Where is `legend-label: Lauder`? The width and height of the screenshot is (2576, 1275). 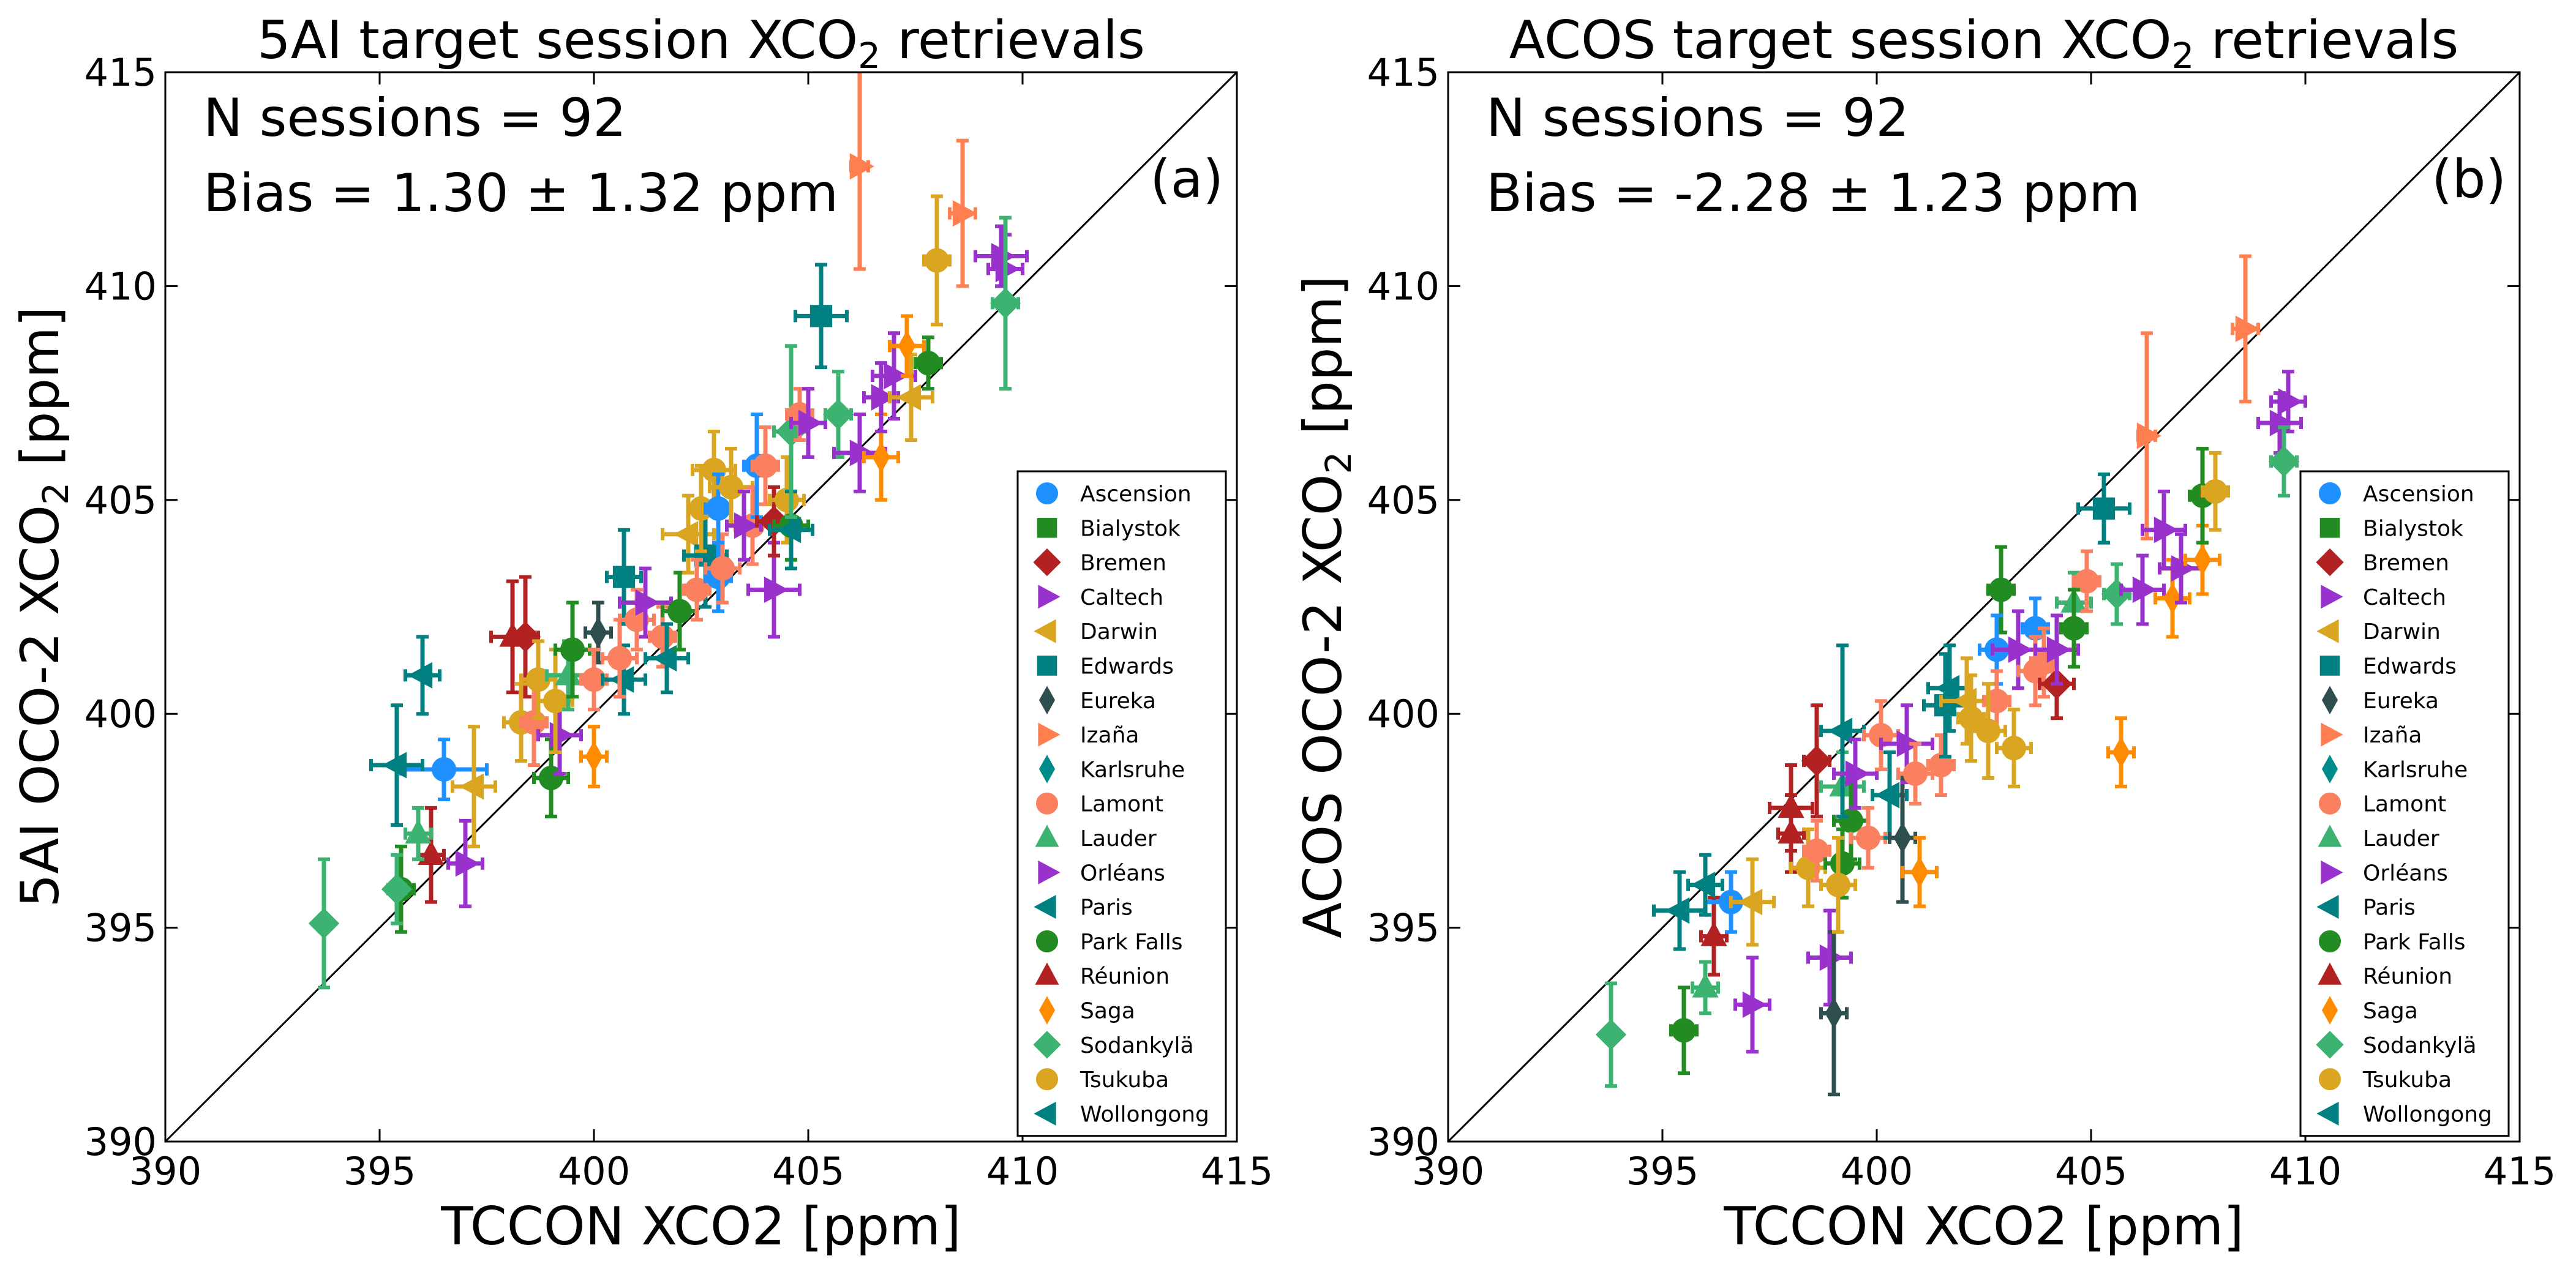
legend-label: Lauder is located at coordinates (2401, 839).